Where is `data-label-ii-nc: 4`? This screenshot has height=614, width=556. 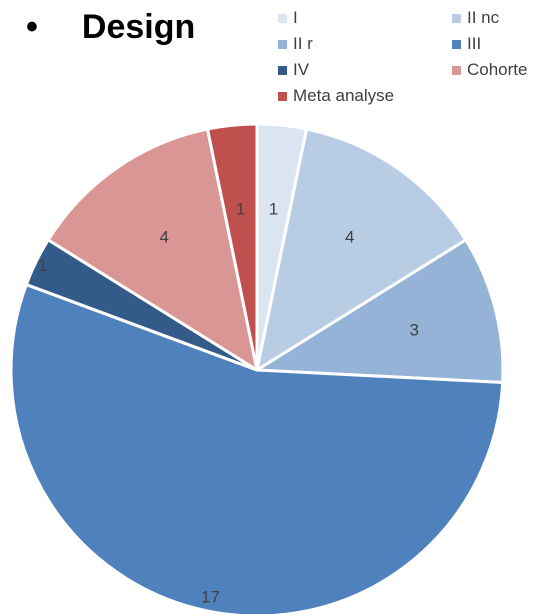
data-label-ii-nc: 4 is located at coordinates (349, 237).